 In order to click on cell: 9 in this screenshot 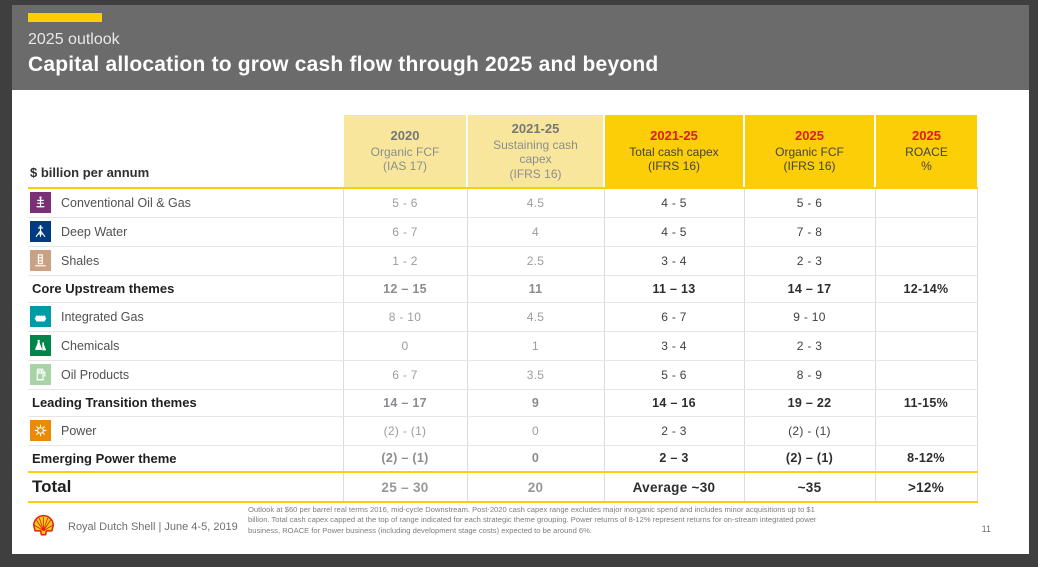, I will do `click(535, 403)`.